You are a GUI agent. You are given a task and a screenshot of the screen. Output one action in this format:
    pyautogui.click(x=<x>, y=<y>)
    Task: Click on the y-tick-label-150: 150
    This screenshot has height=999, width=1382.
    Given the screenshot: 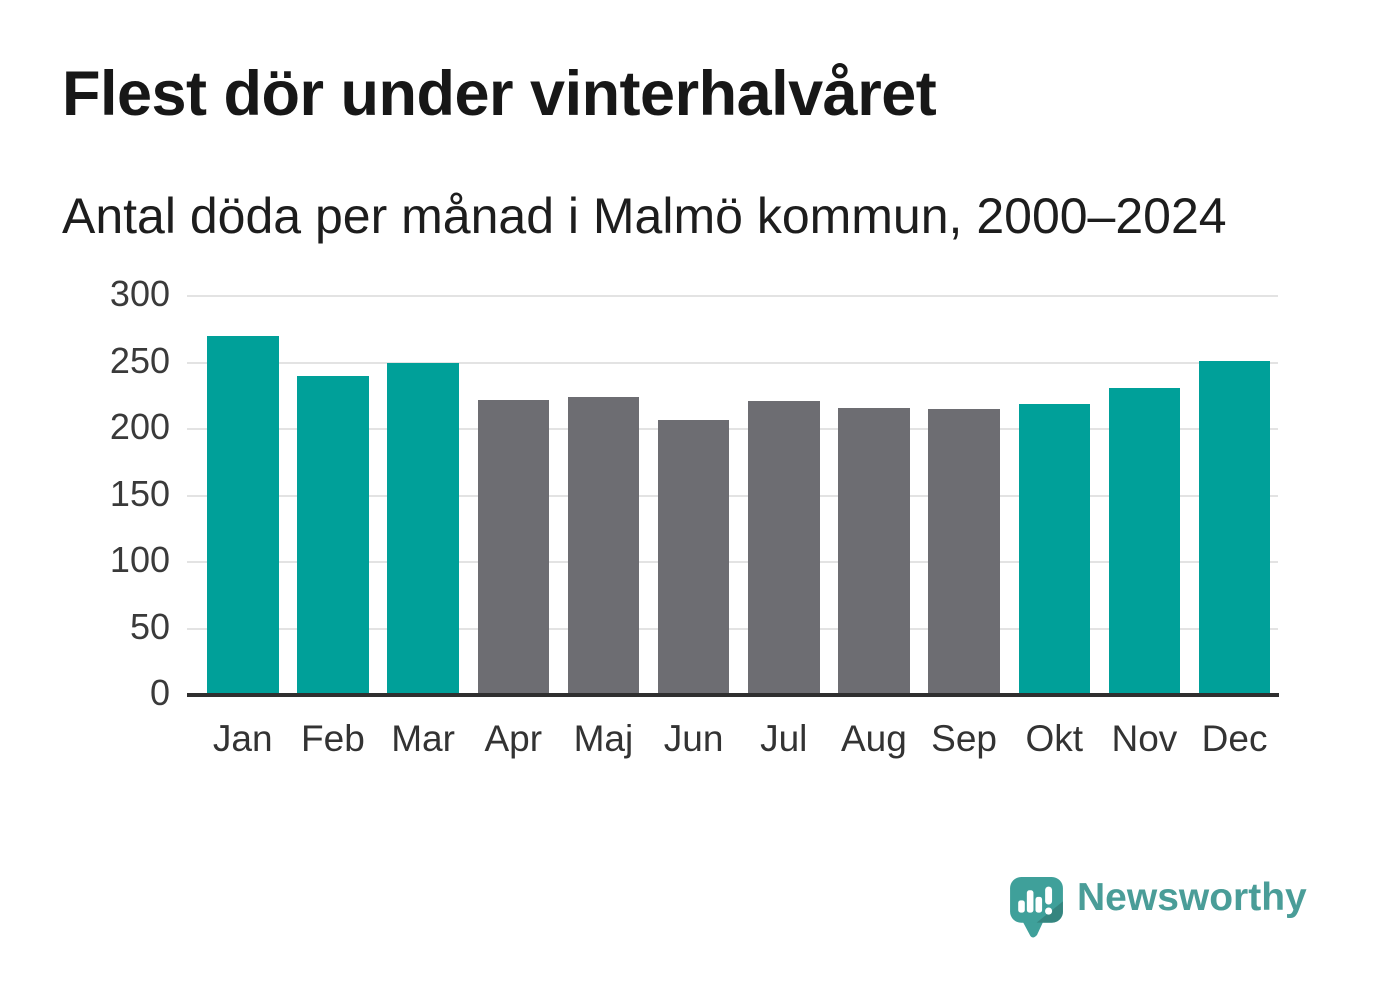 What is the action you would take?
    pyautogui.click(x=139, y=493)
    